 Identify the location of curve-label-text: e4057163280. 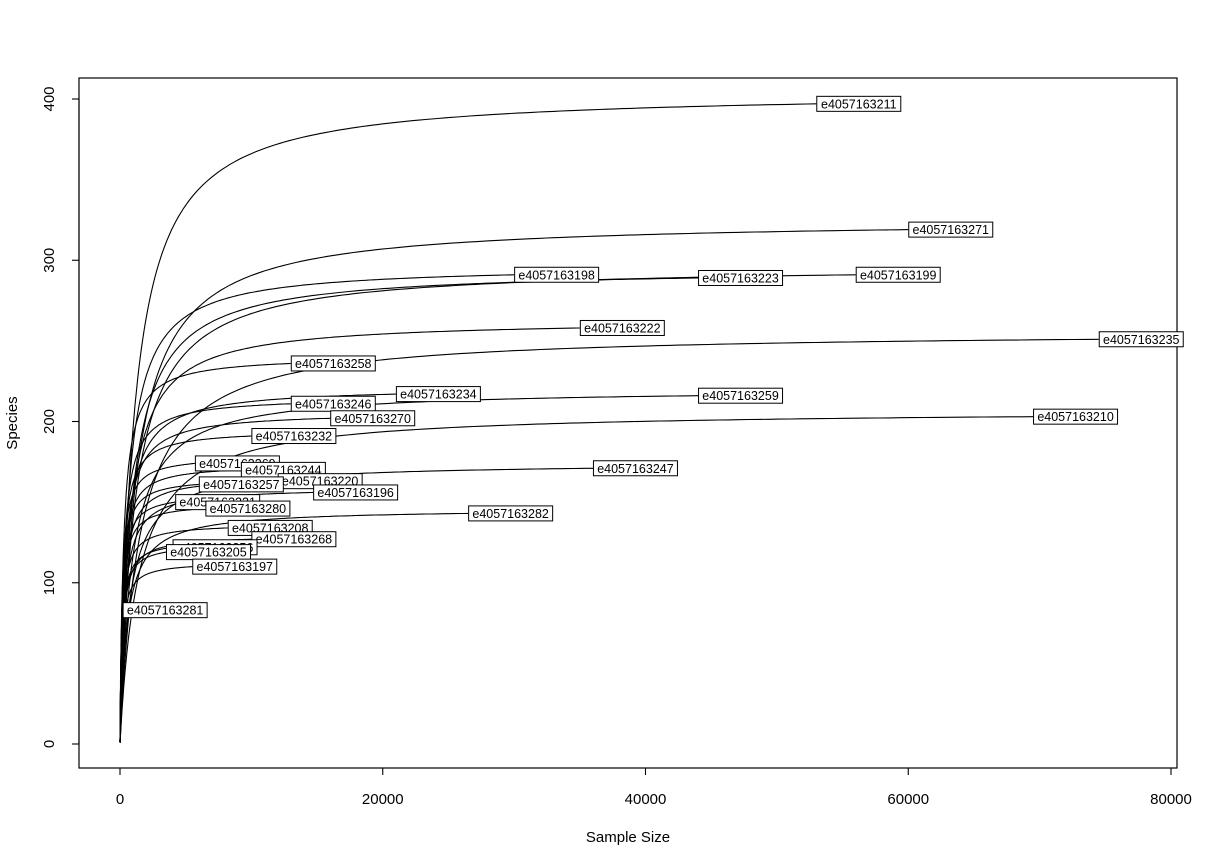
(248, 509).